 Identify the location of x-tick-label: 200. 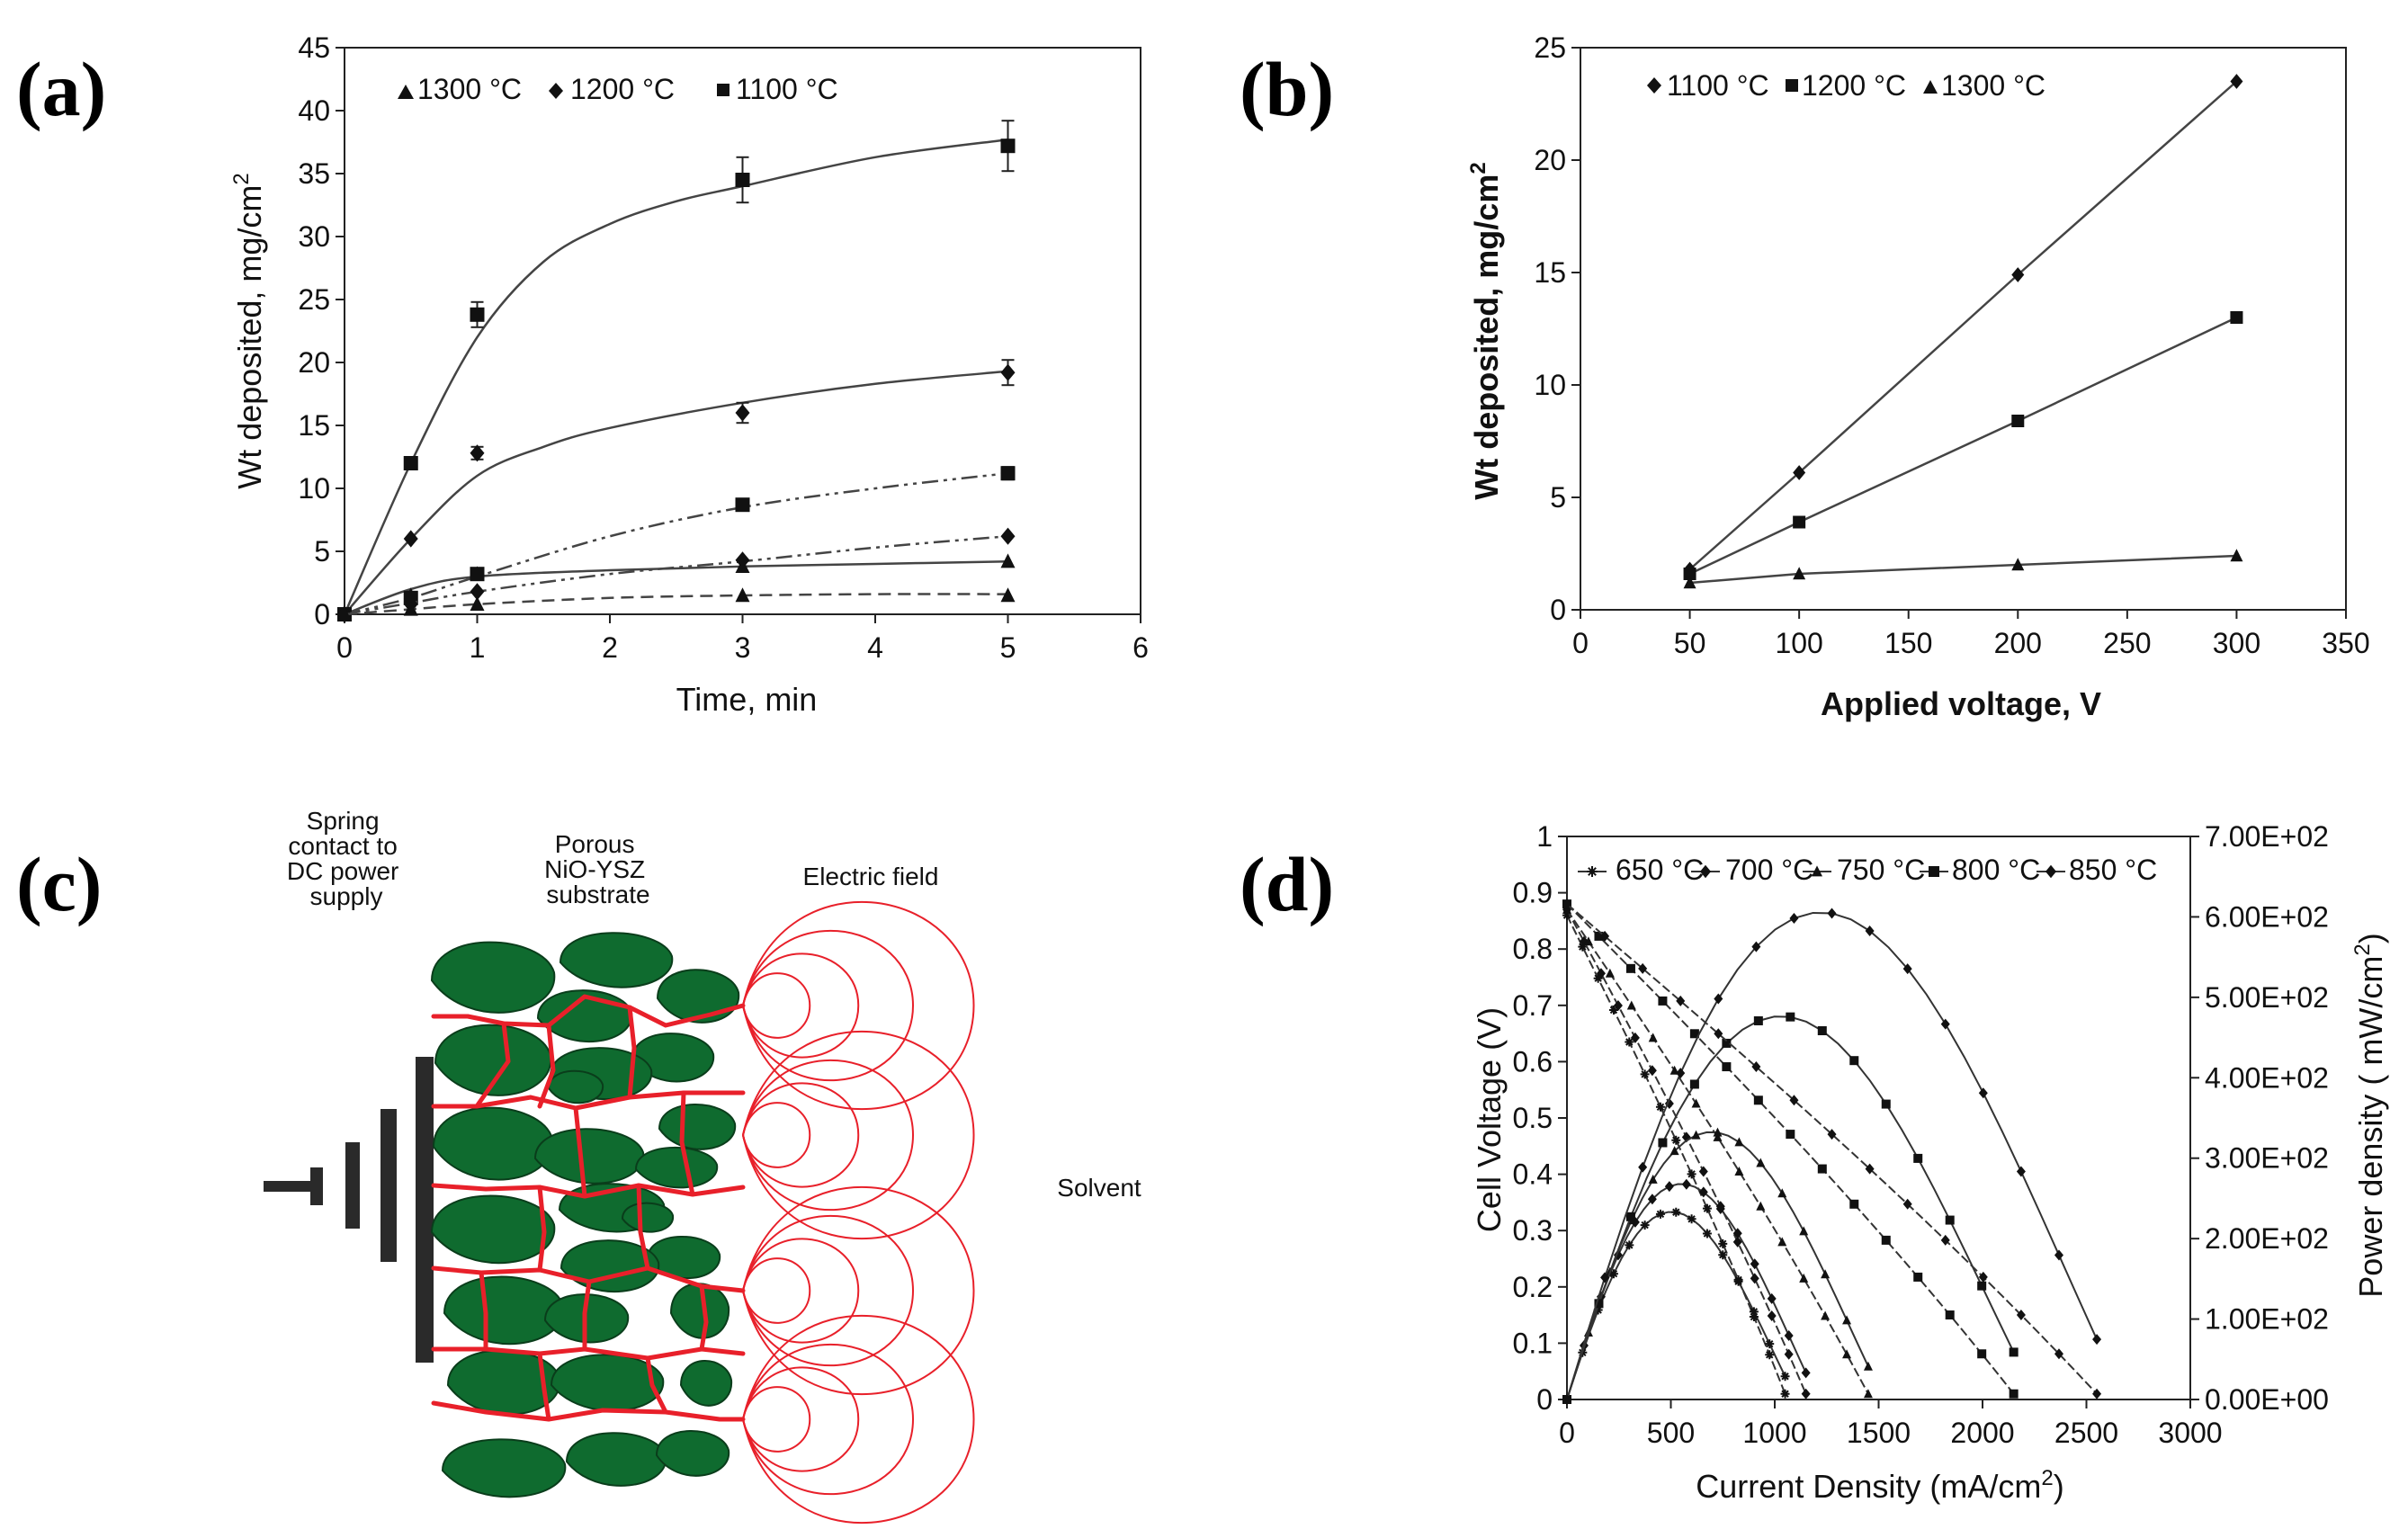
(2018, 643).